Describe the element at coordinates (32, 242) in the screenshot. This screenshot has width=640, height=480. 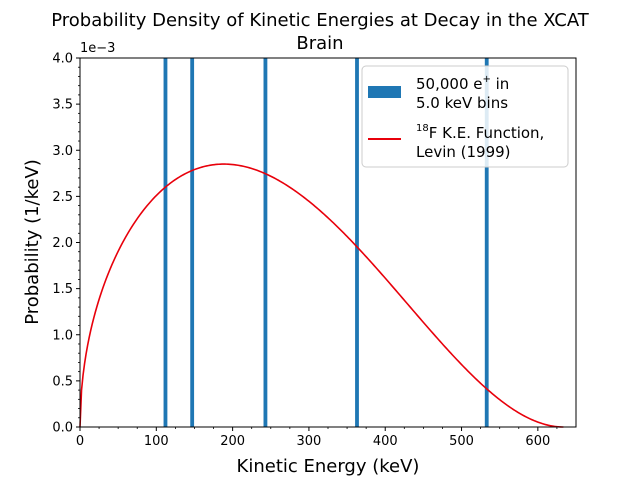
I see `y-axis-label: Probability (1/keV)` at that location.